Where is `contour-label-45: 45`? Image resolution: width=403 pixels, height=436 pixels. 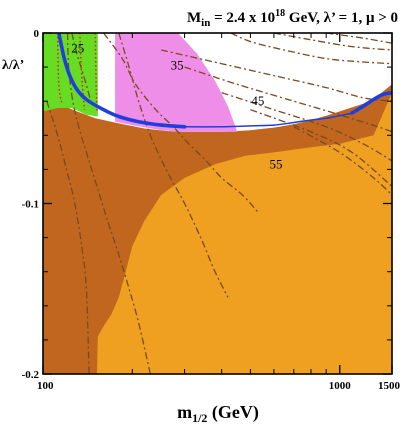 contour-label-45: 45 is located at coordinates (257, 100).